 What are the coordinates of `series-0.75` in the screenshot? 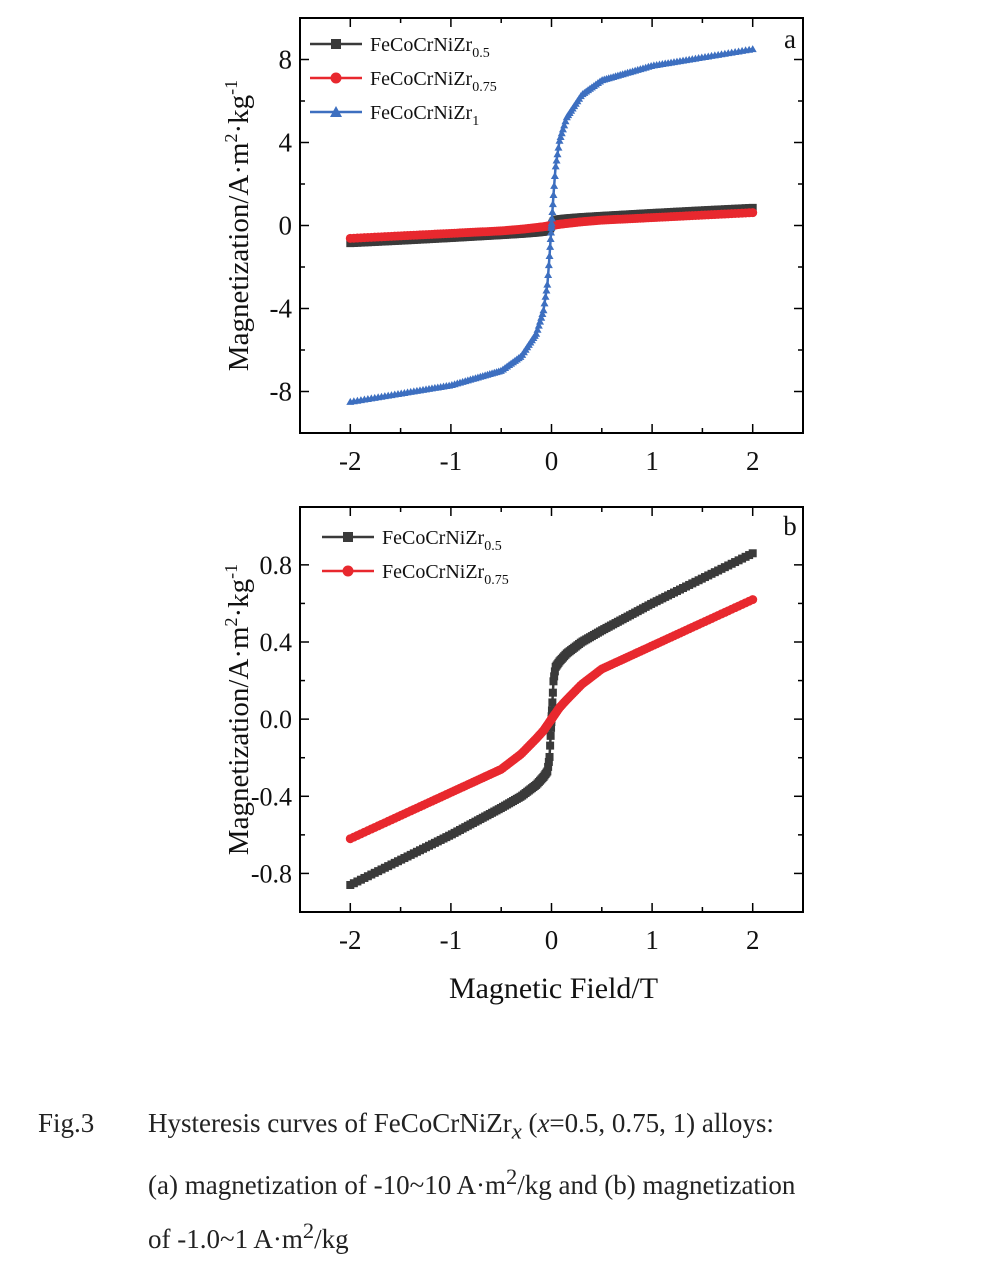 It's located at (551, 719).